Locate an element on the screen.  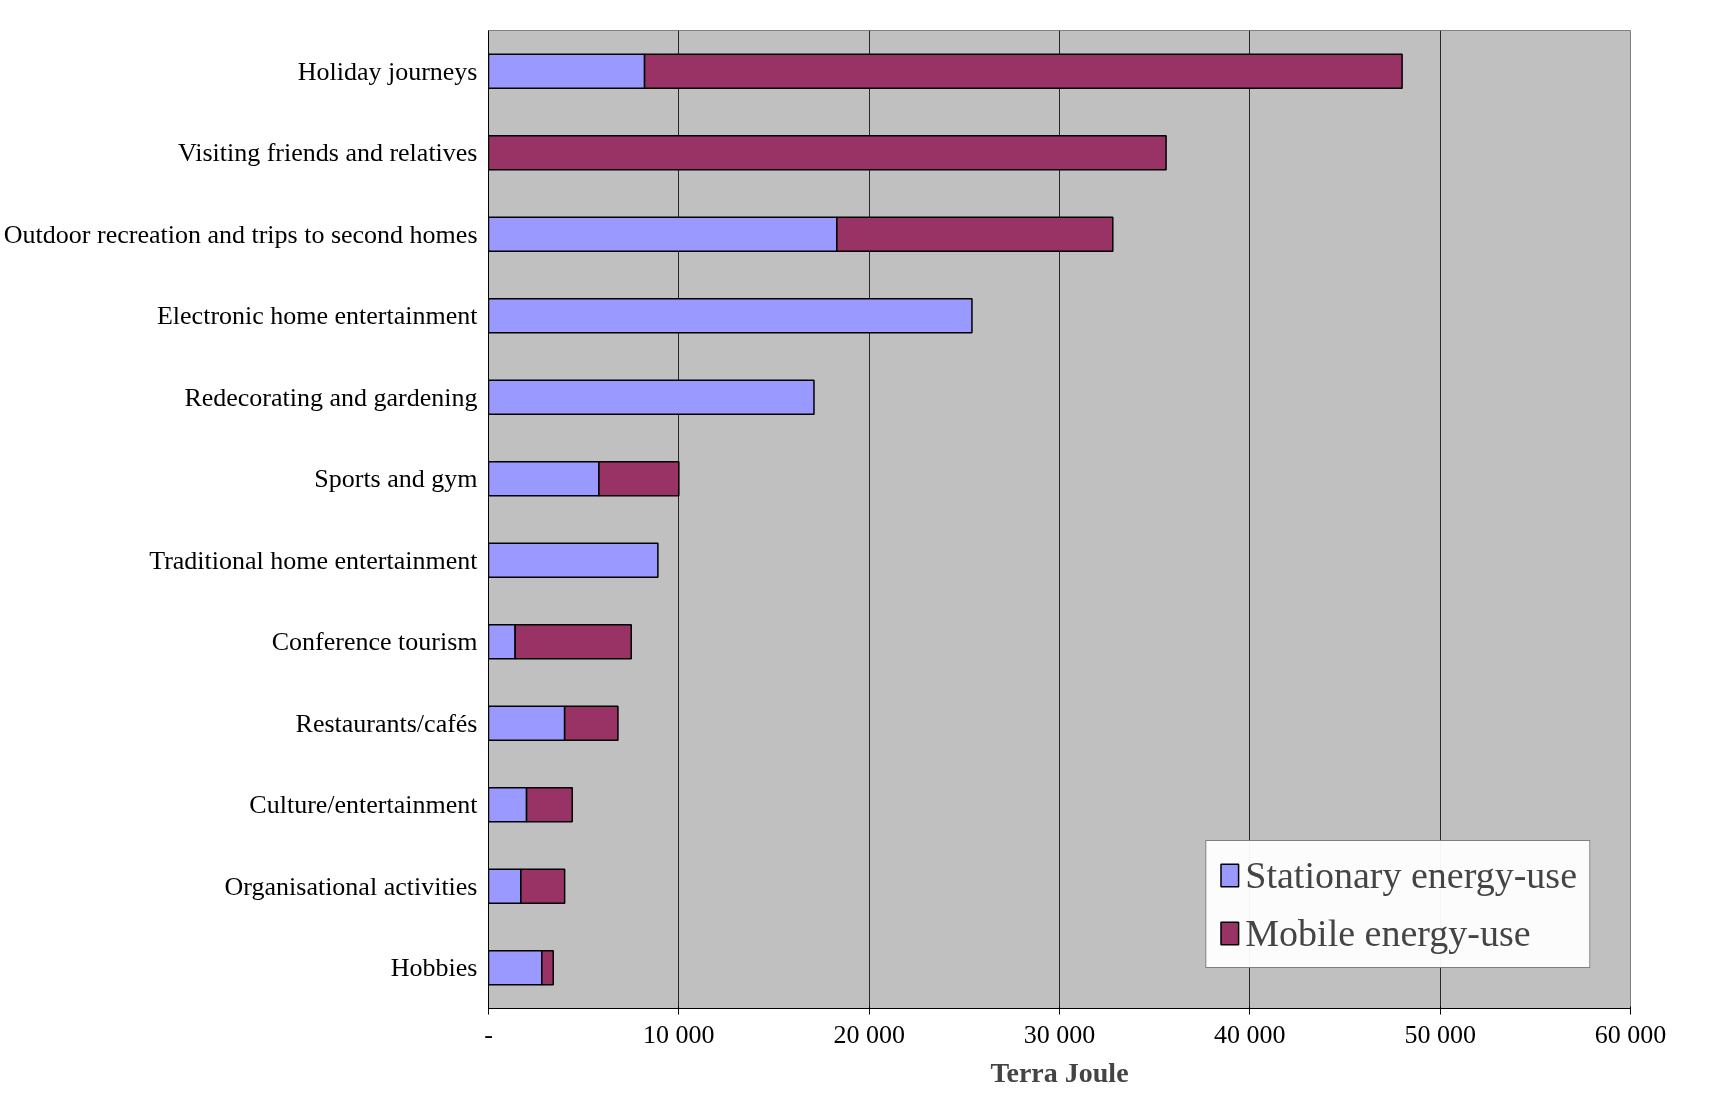
x-tick-label: 20 000 is located at coordinates (869, 1034).